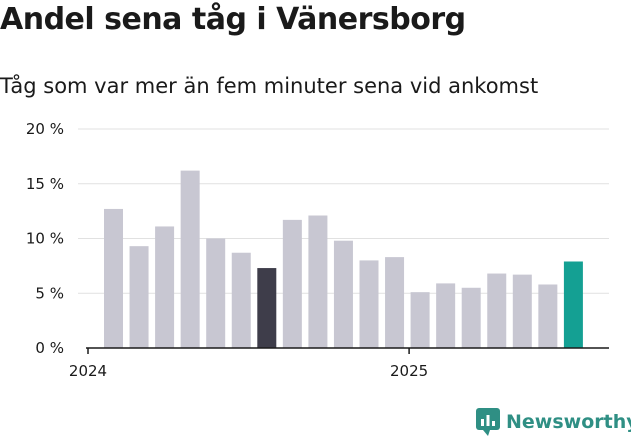  What do you see at coordinates (45, 239) in the screenshot?
I see `y-tick-label: 10 %` at bounding box center [45, 239].